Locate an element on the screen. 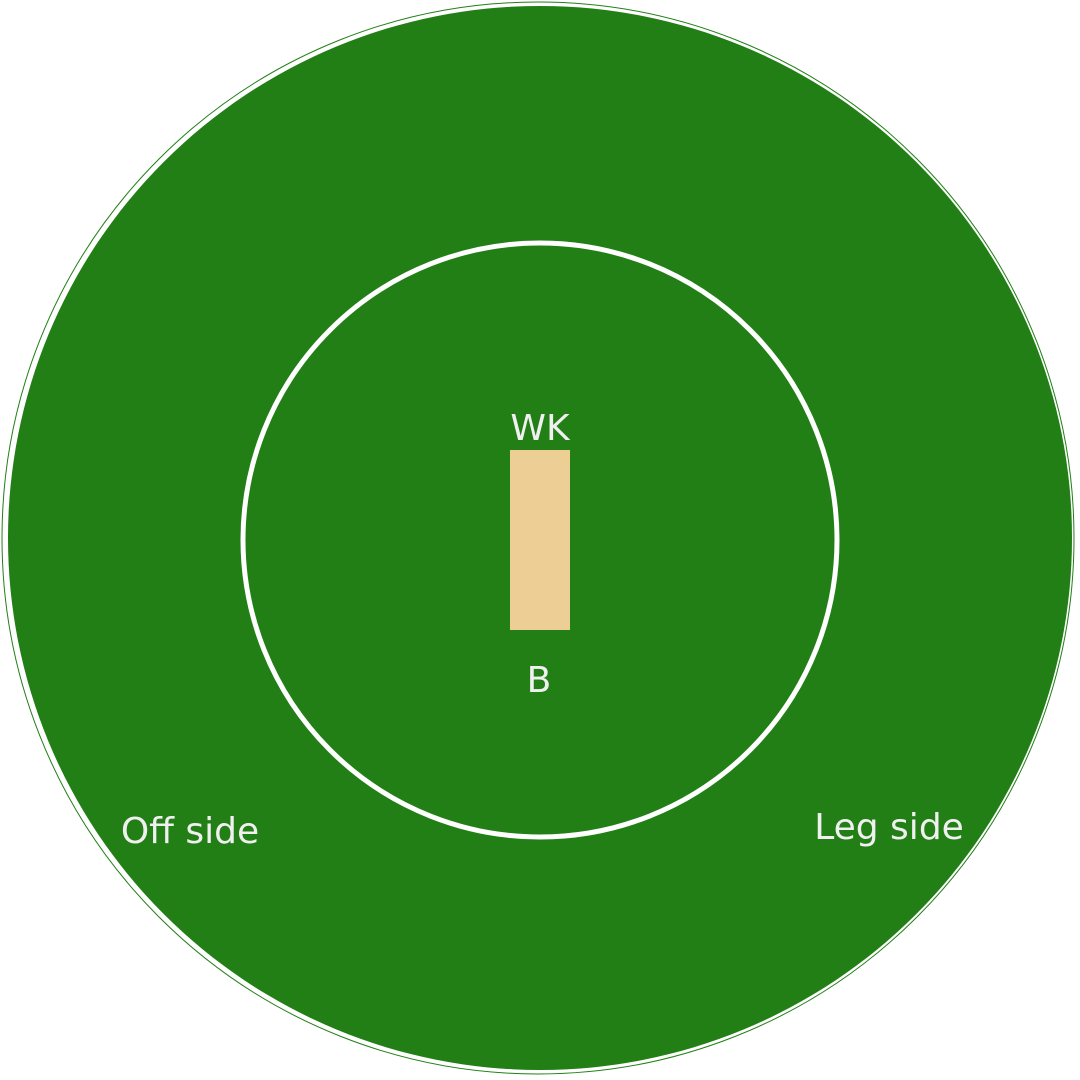  leg-side-label: Leg side is located at coordinates (889, 827).